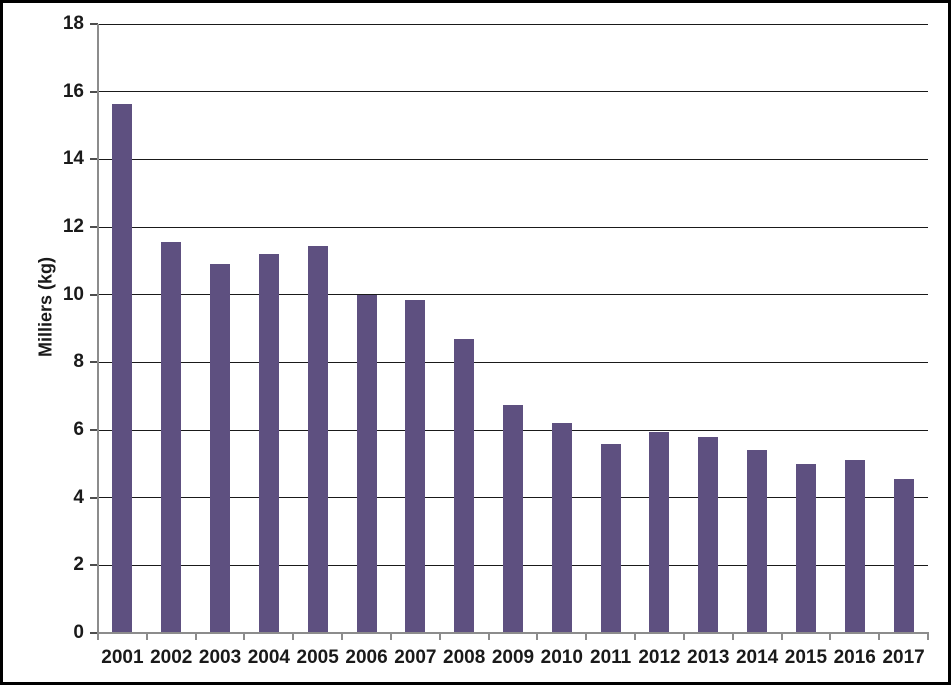 Image resolution: width=951 pixels, height=685 pixels. I want to click on x-tick-label: 2017, so click(903, 657).